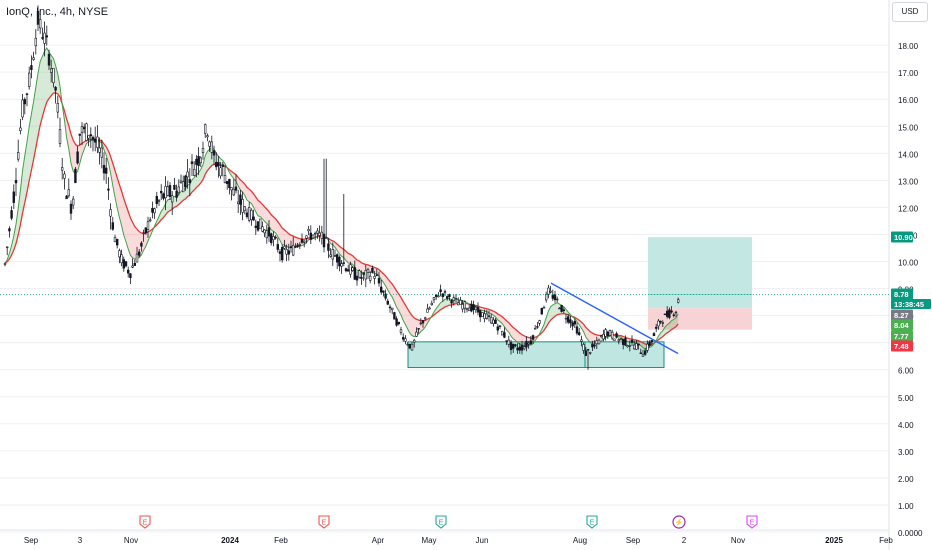 This screenshot has height=550, width=932. What do you see at coordinates (910, 12) in the screenshot?
I see `currency-selector: USD` at bounding box center [910, 12].